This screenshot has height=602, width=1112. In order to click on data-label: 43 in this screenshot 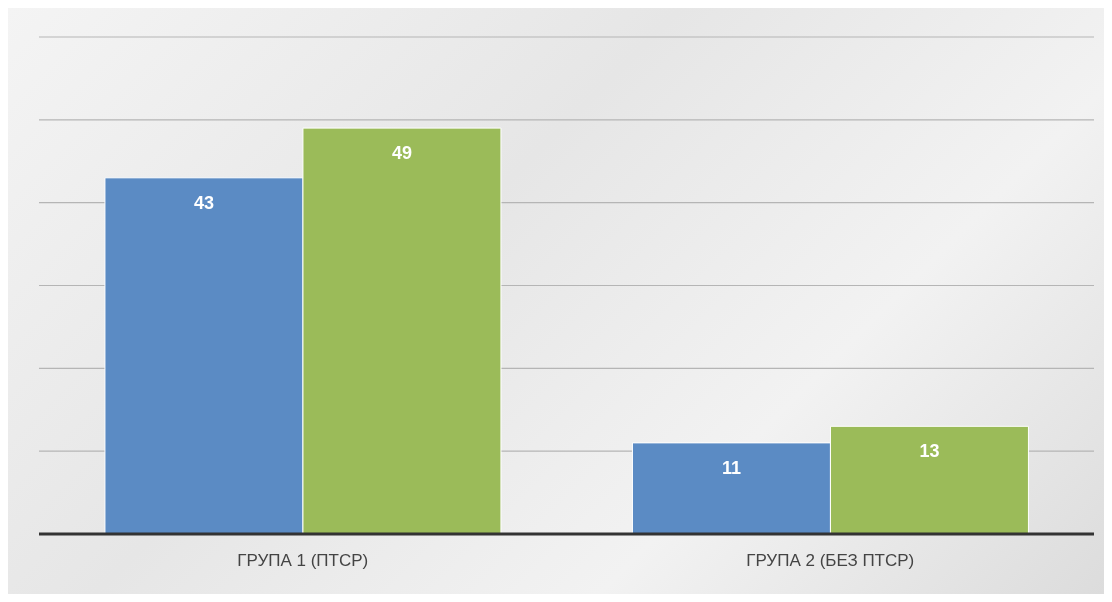, I will do `click(203, 202)`.